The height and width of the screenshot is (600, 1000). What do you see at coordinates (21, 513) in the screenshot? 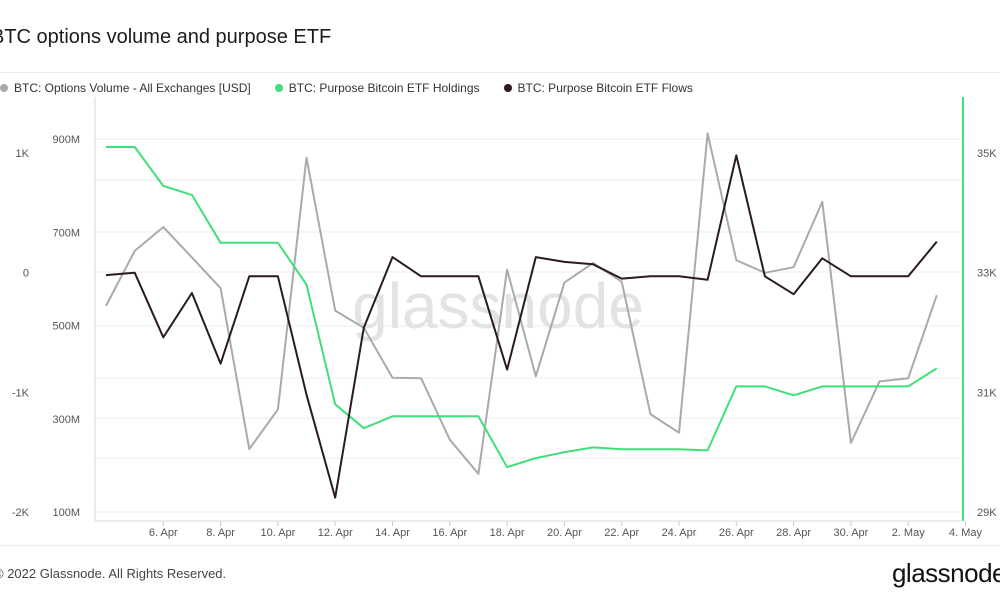
I see `y-tick-label-flows: -2K` at bounding box center [21, 513].